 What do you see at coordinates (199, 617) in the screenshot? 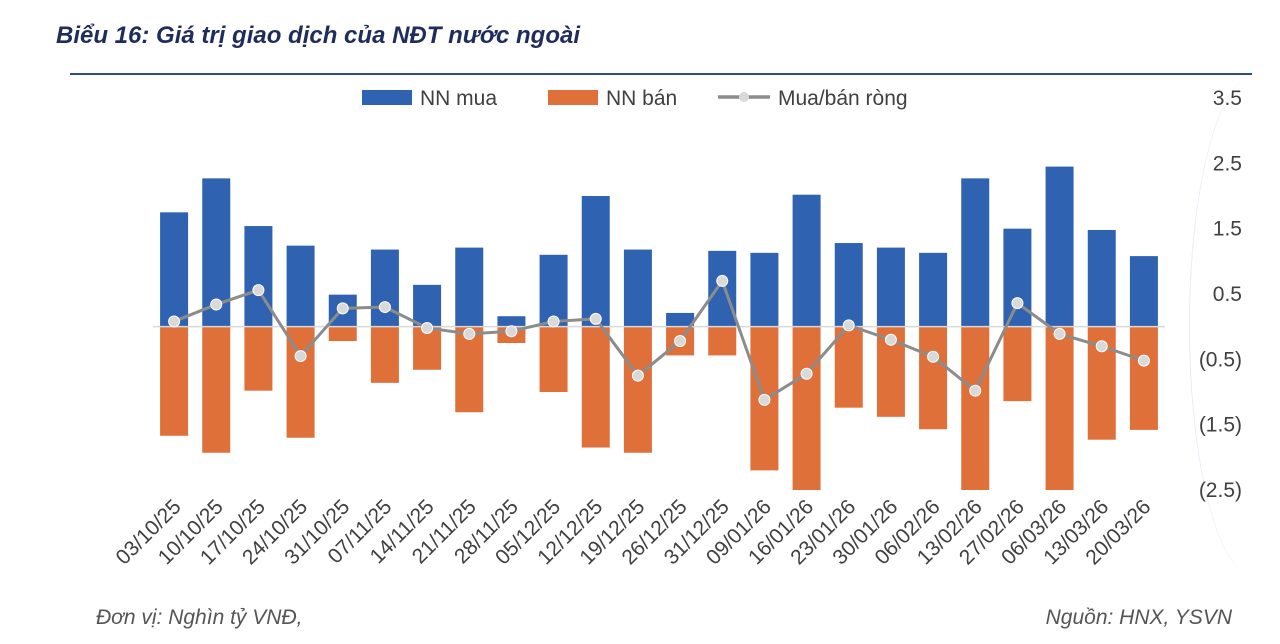
I see `unit-note: Đơn vị: Nghìn tỷ VNĐ,` at bounding box center [199, 617].